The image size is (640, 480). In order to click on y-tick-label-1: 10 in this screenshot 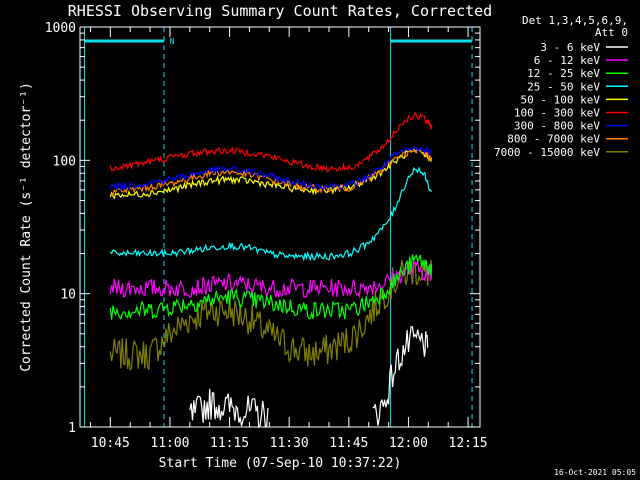, I will do `click(68, 295)`.